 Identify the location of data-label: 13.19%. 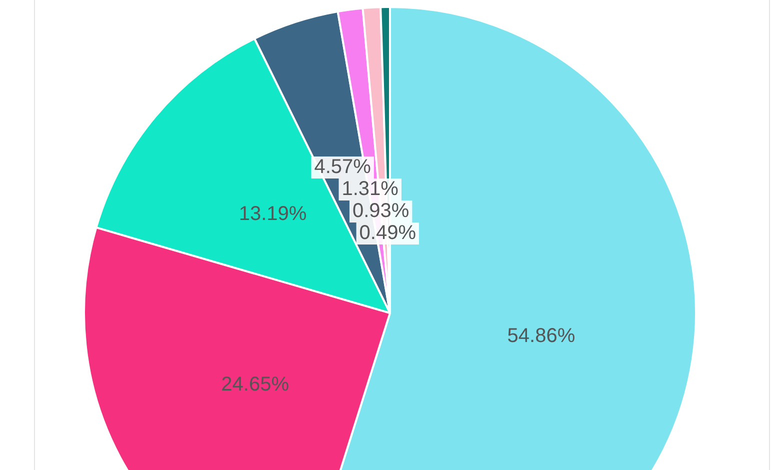
(272, 214).